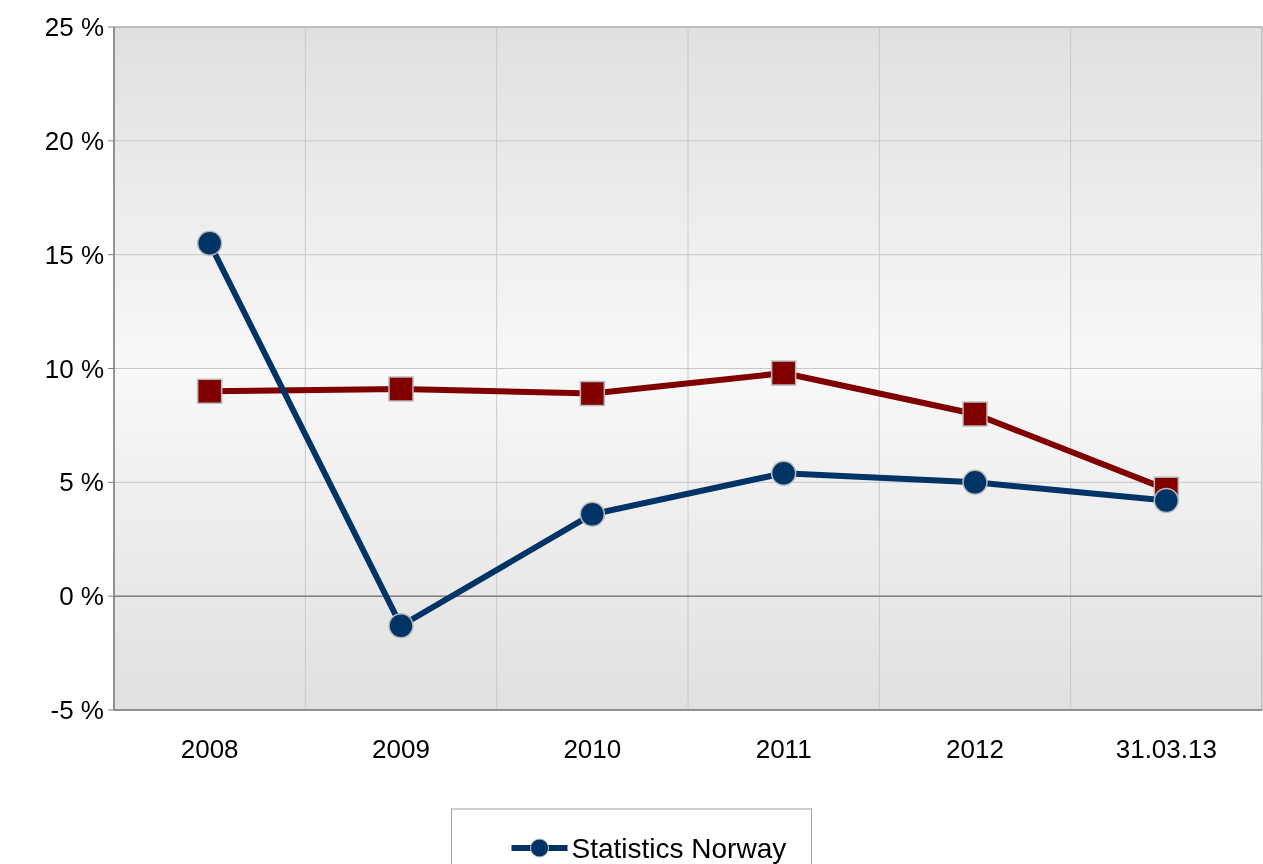  What do you see at coordinates (209, 749) in the screenshot?
I see `x-tick-label: 2008` at bounding box center [209, 749].